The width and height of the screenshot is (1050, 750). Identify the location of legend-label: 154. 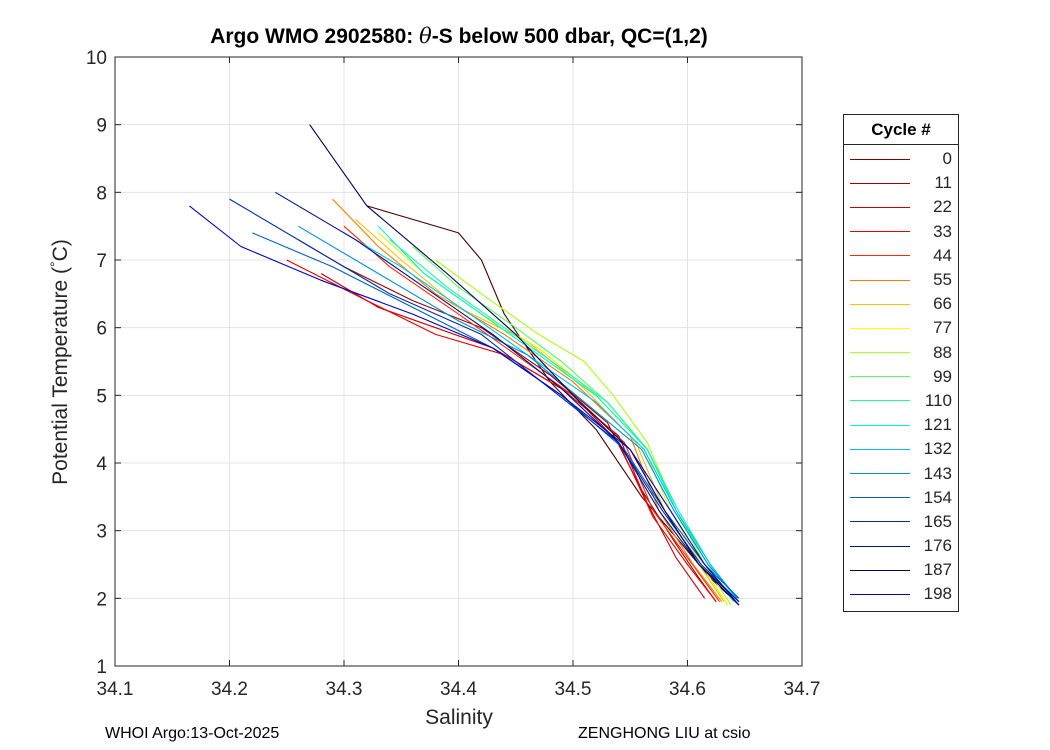
(937, 497).